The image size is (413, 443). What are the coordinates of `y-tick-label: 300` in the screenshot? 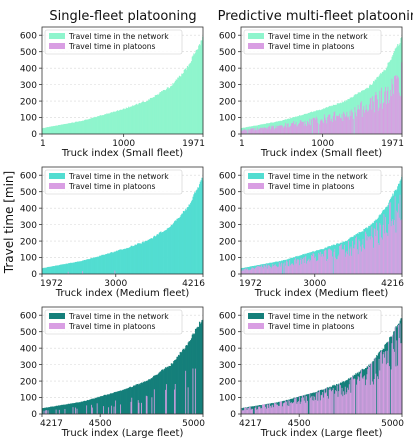 It's located at (28, 86).